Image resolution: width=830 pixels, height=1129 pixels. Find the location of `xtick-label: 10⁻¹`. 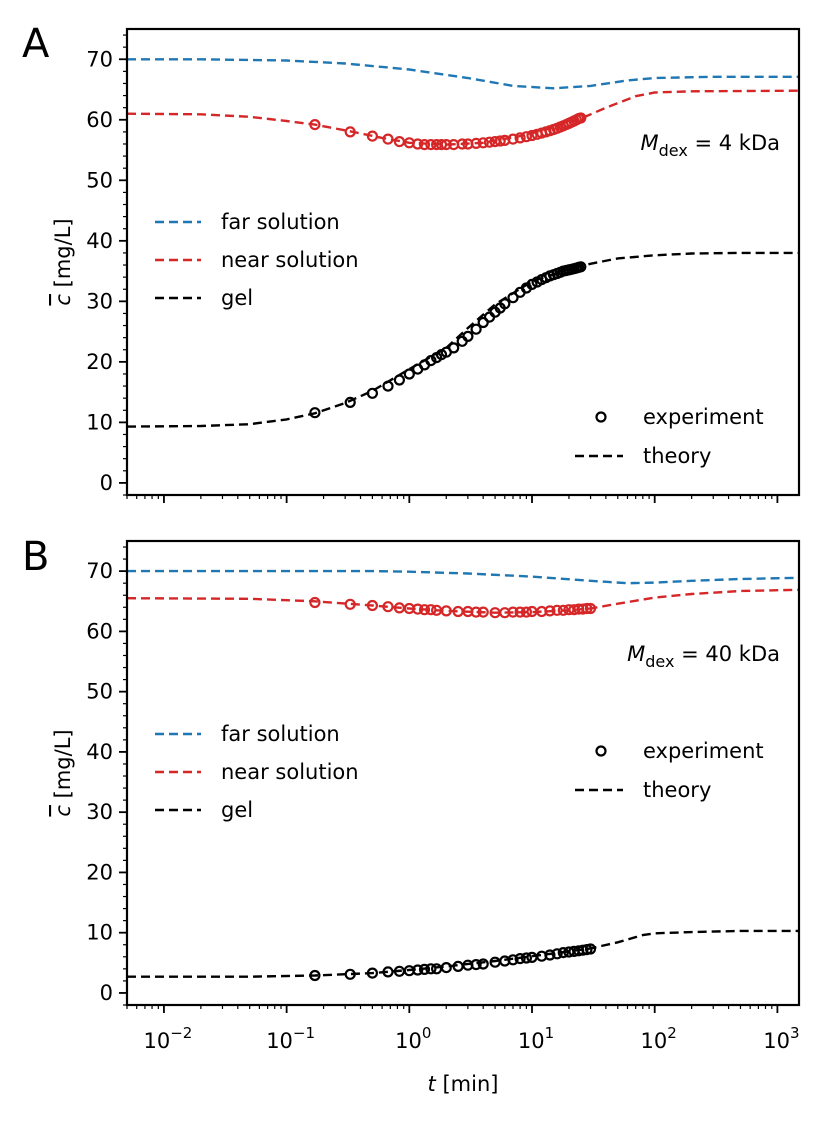

xtick-label: 10⁻¹ is located at coordinates (290, 1038).